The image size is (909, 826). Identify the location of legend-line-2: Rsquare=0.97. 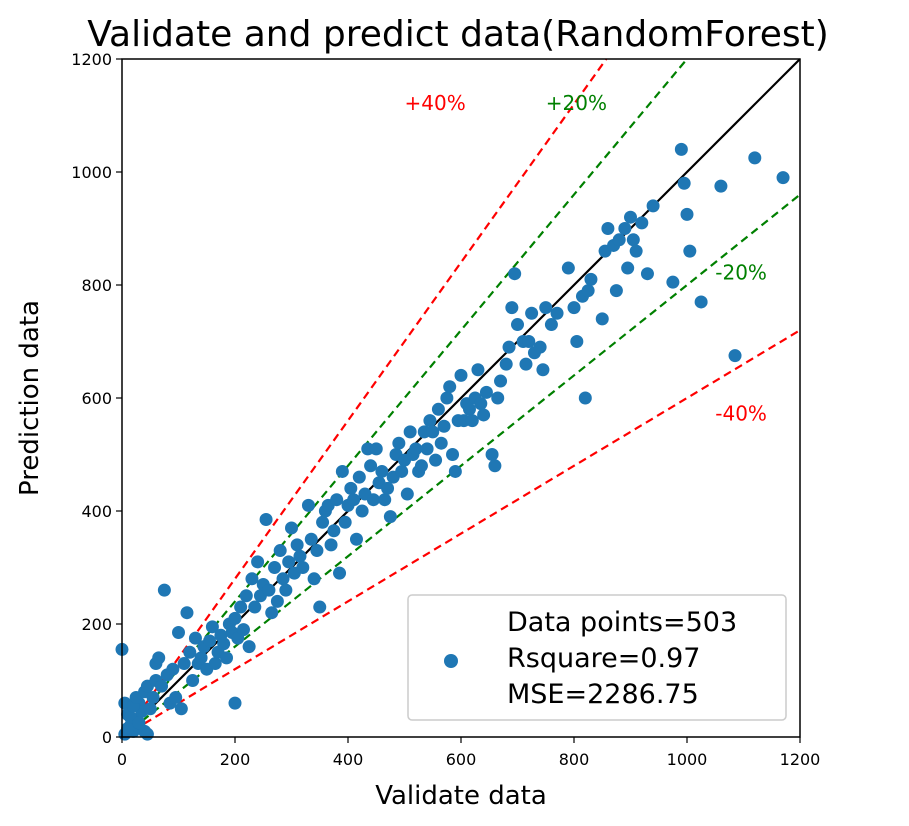
(603, 658).